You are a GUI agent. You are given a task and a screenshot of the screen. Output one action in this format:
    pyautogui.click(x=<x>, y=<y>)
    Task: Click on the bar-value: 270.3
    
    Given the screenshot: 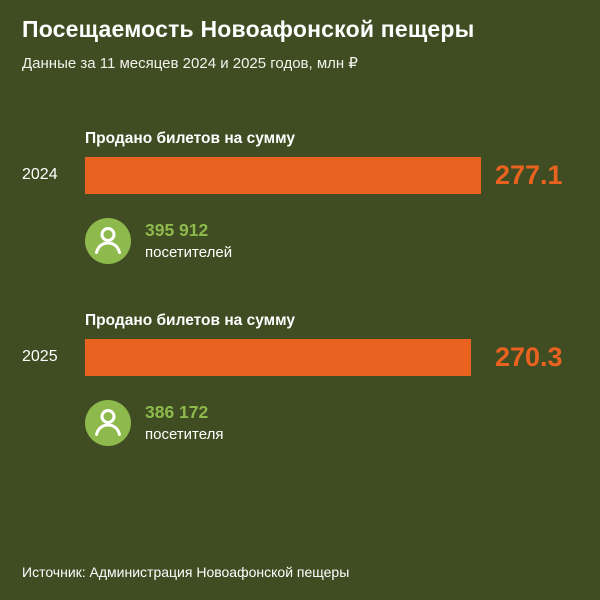 What is the action you would take?
    pyautogui.click(x=529, y=356)
    